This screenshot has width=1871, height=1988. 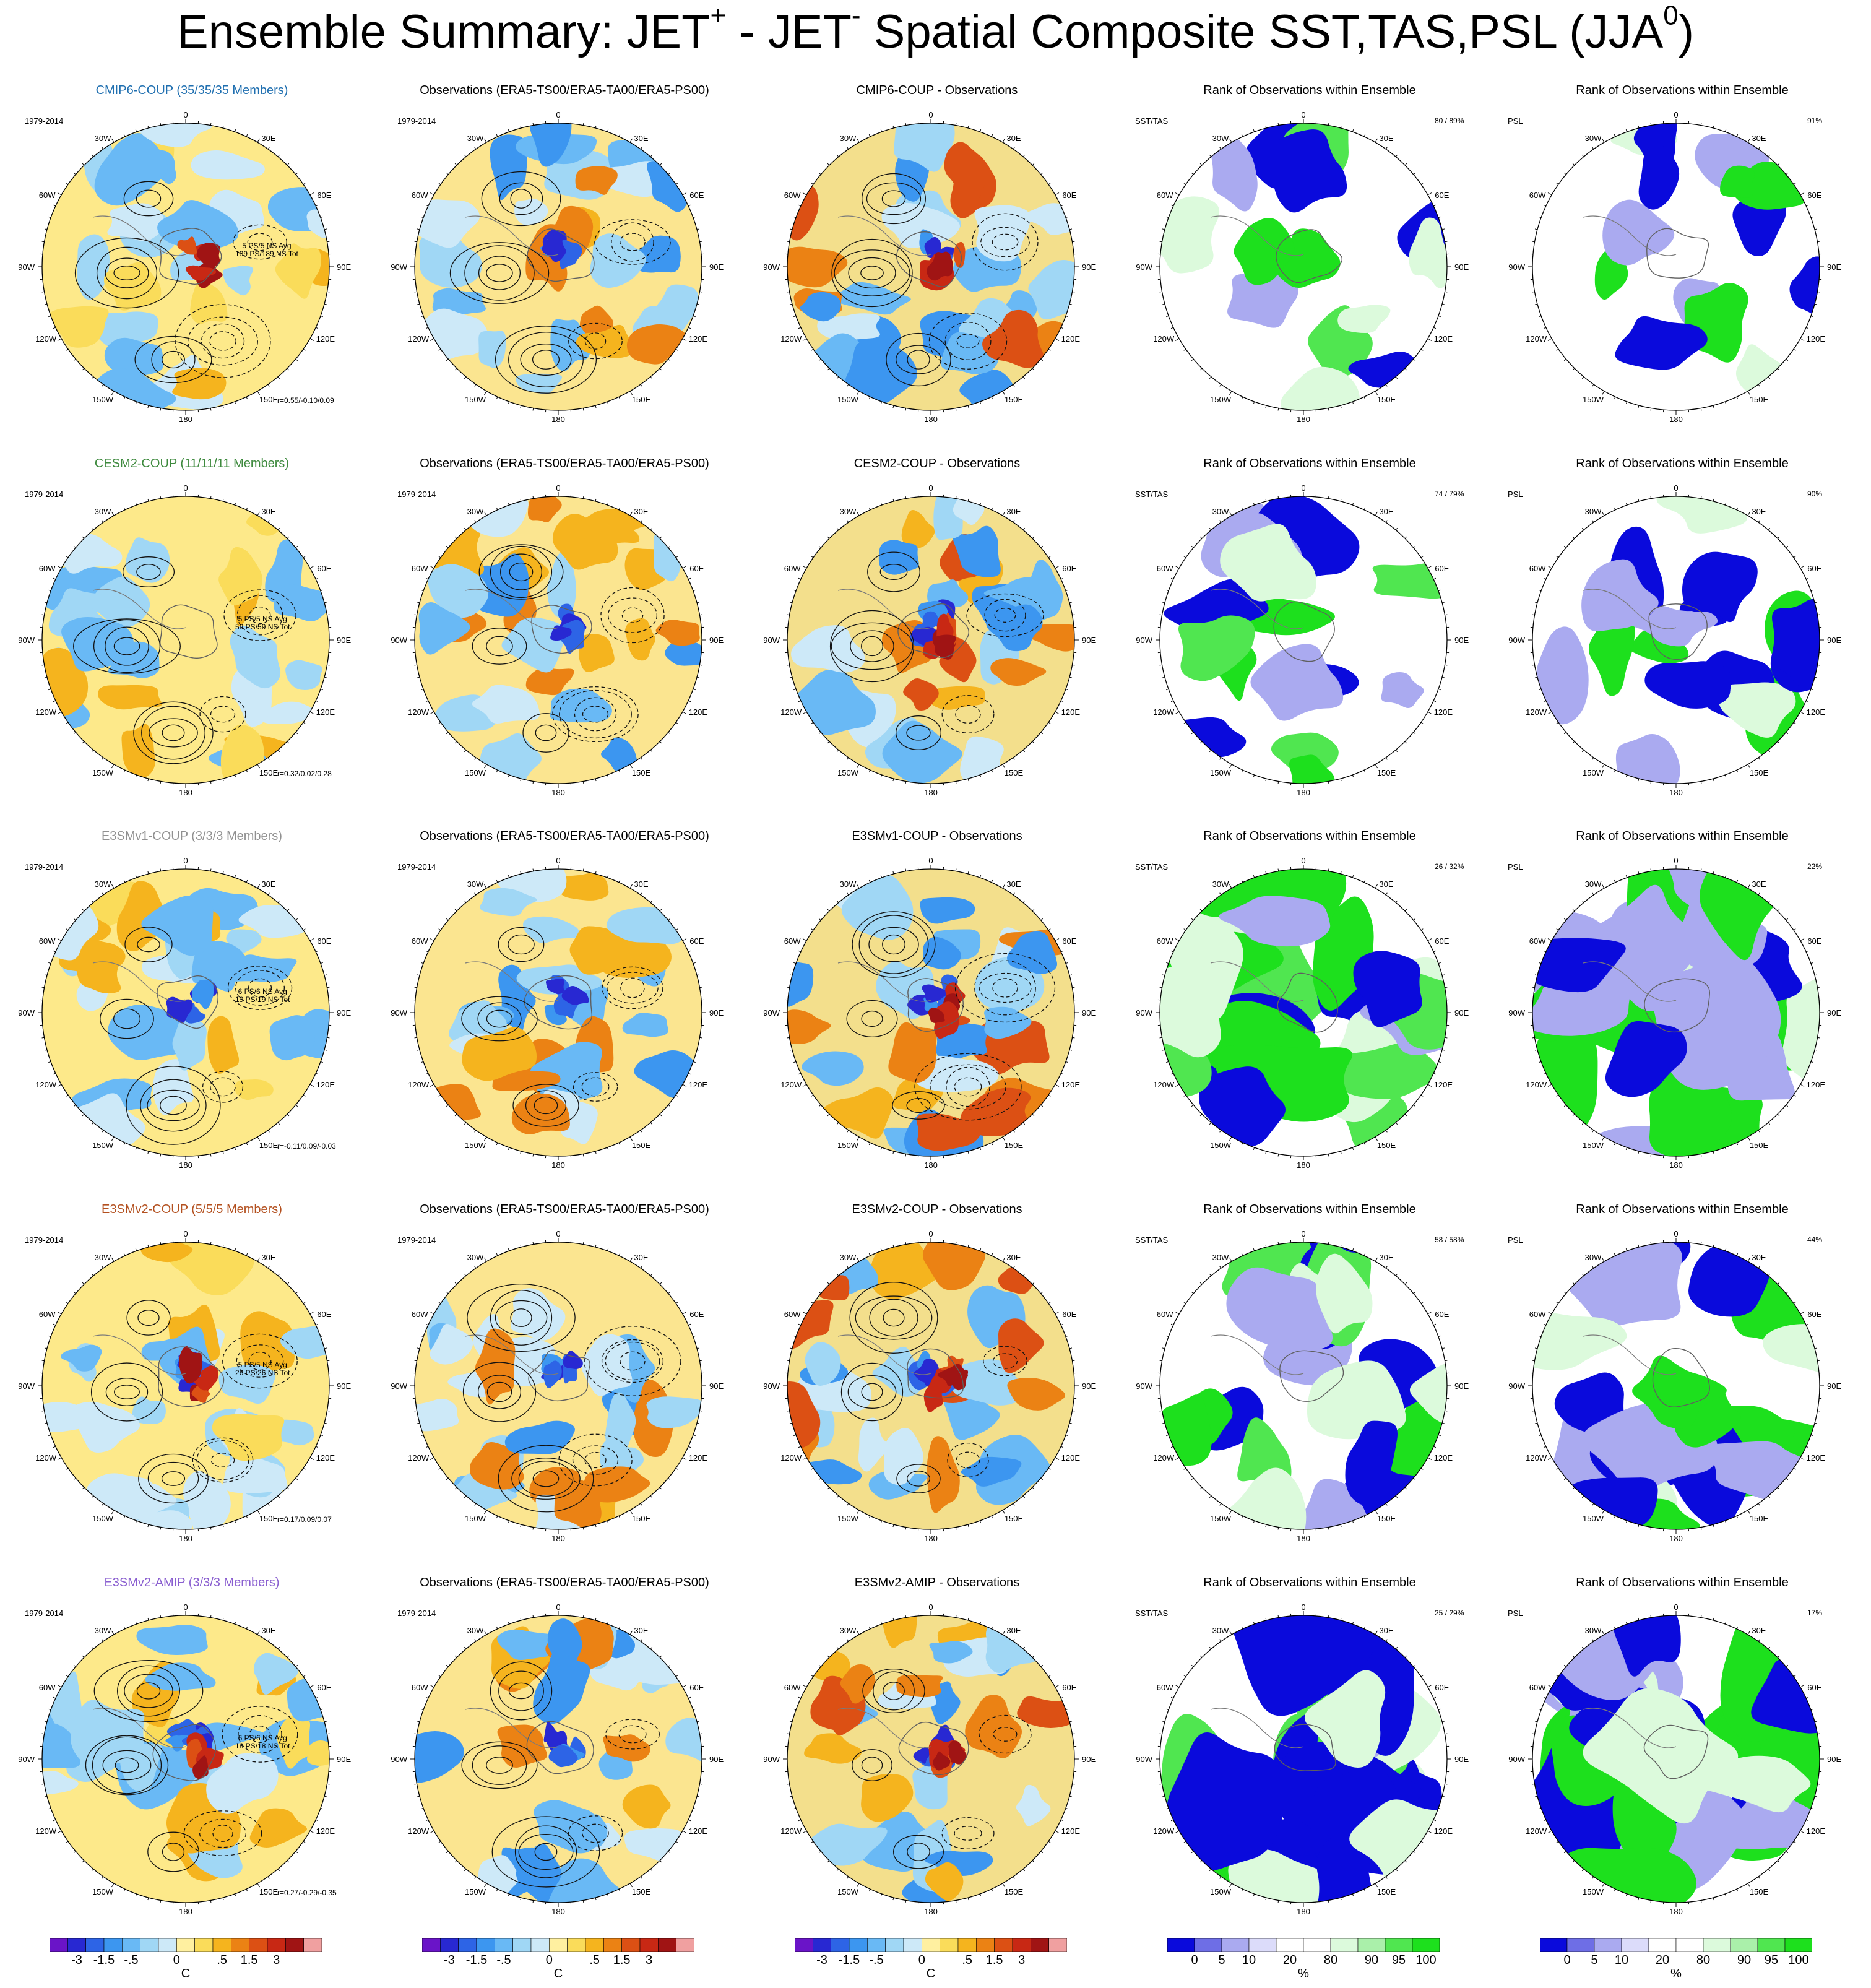 I want to click on colorbar-tick-label: -1.5, so click(x=104, y=1960).